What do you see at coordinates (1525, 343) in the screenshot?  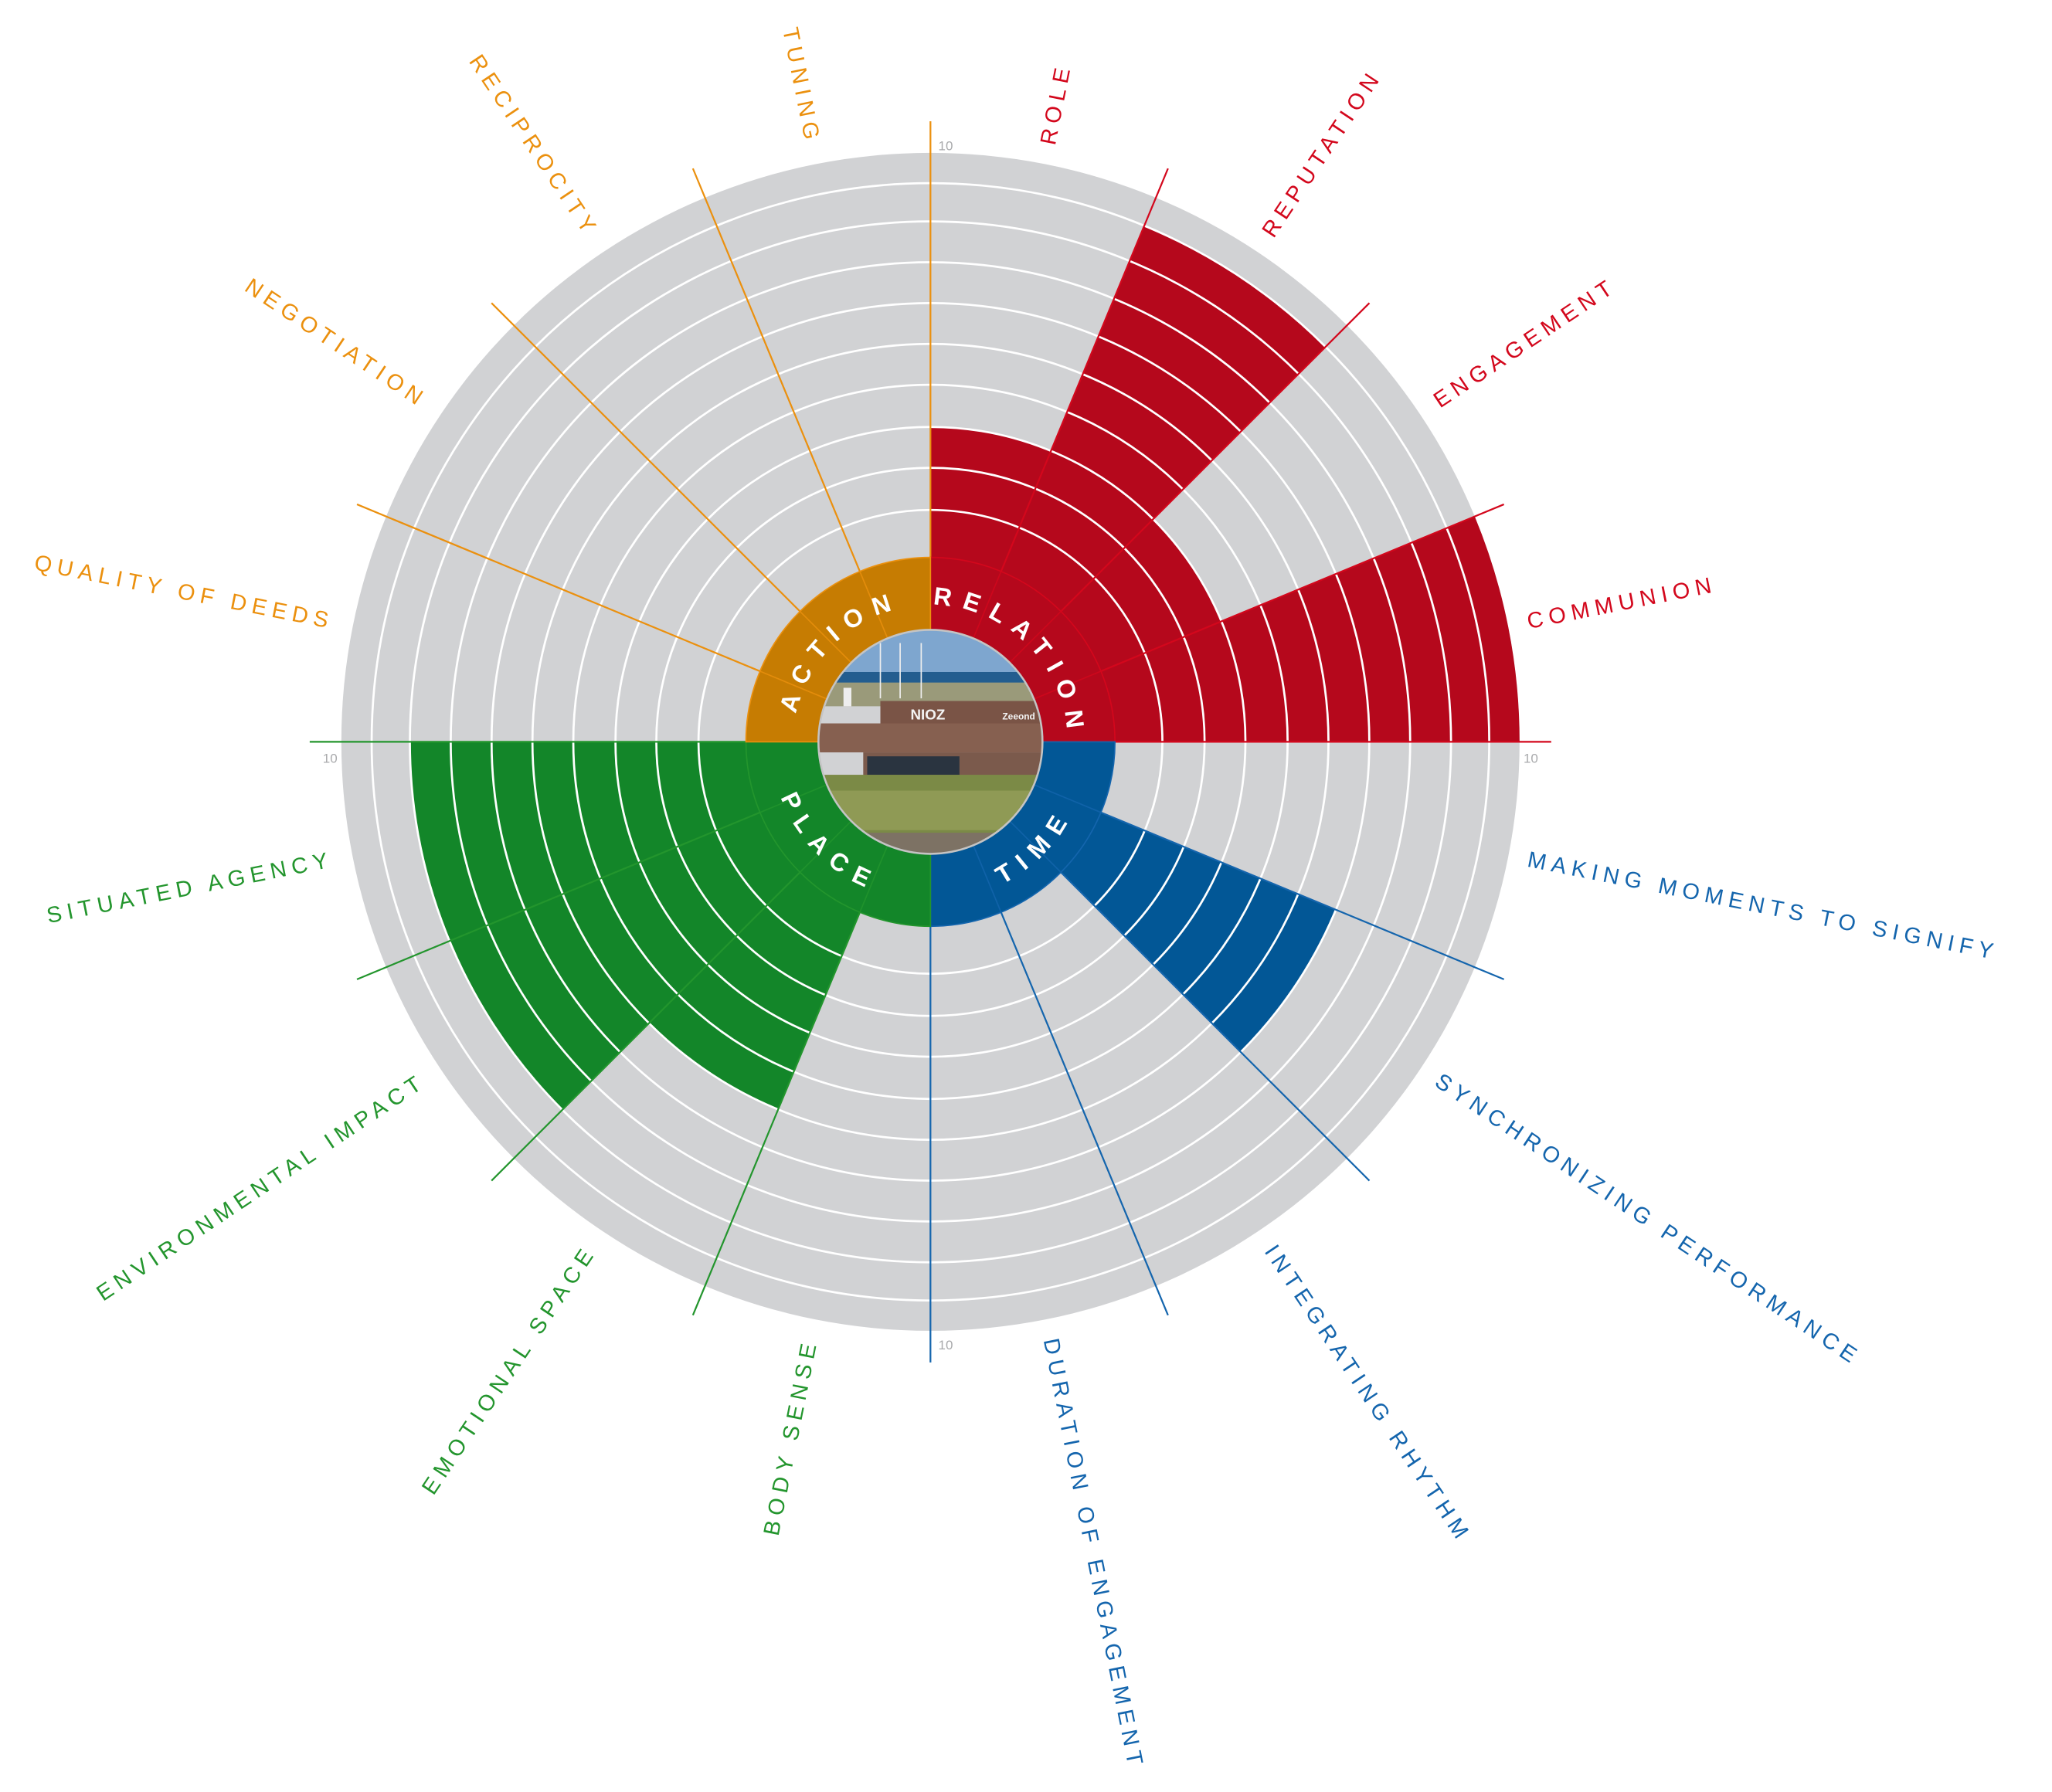 I see `category-label: ENGAGEMENT` at bounding box center [1525, 343].